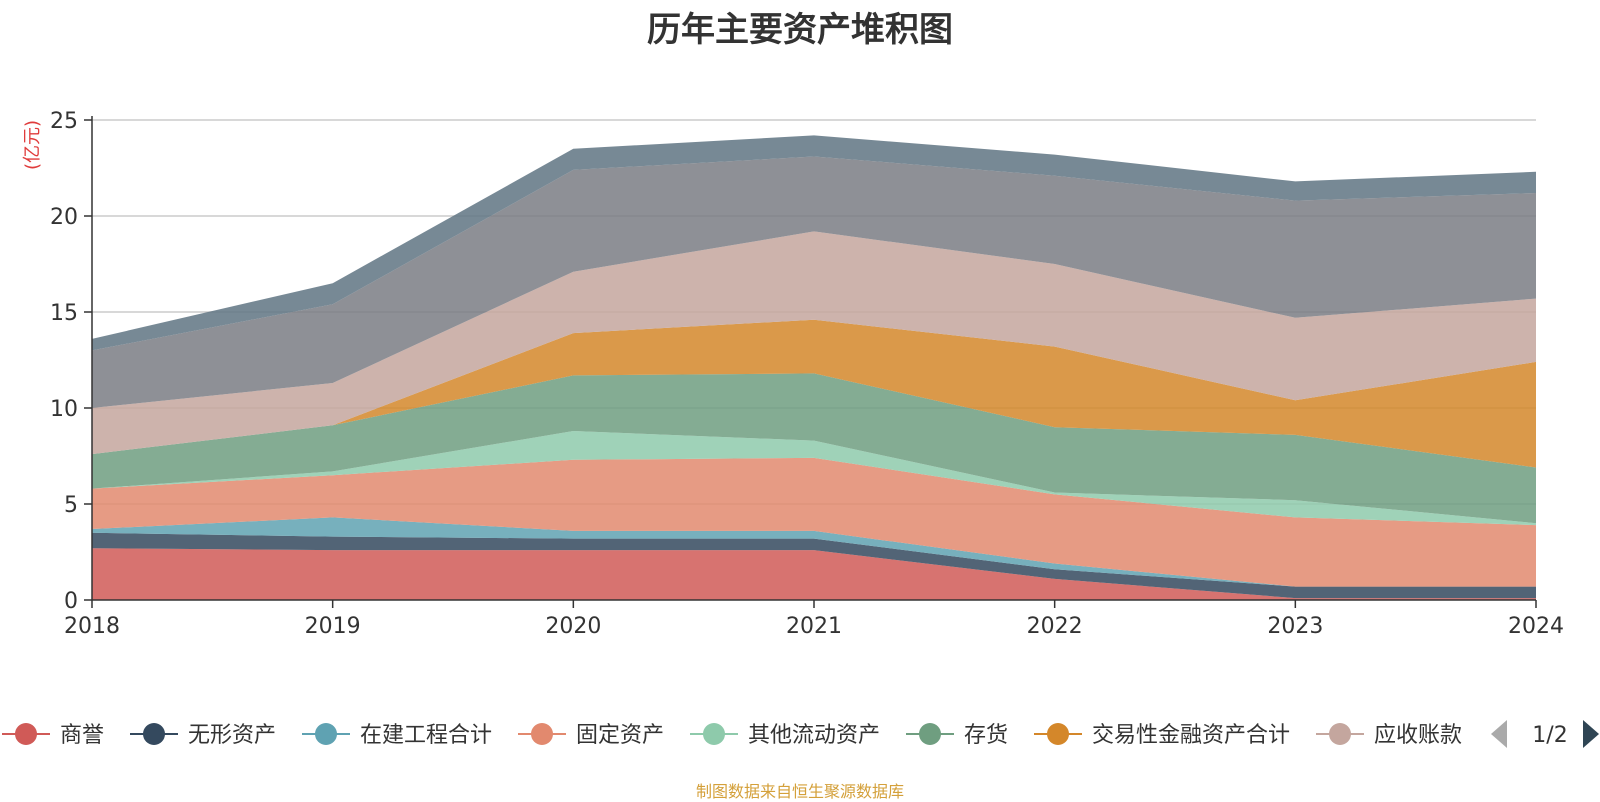  Describe the element at coordinates (426, 735) in the screenshot. I see `legend-label: 在建工程合计` at that location.